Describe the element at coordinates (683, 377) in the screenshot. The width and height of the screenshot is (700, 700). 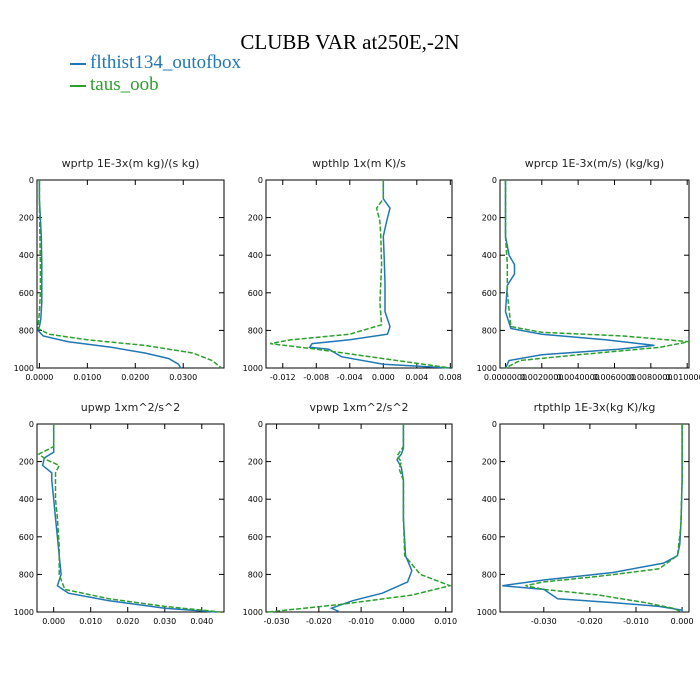
I see `x-tick-label: 0.0100000` at that location.